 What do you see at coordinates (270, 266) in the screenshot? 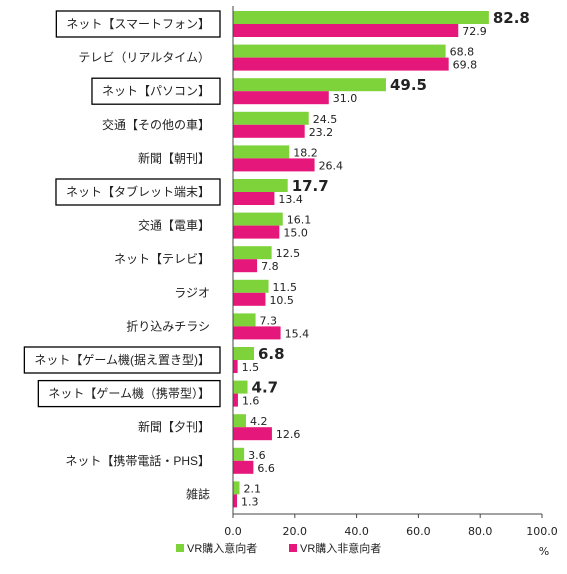
I see `value-label: 7.8` at bounding box center [270, 266].